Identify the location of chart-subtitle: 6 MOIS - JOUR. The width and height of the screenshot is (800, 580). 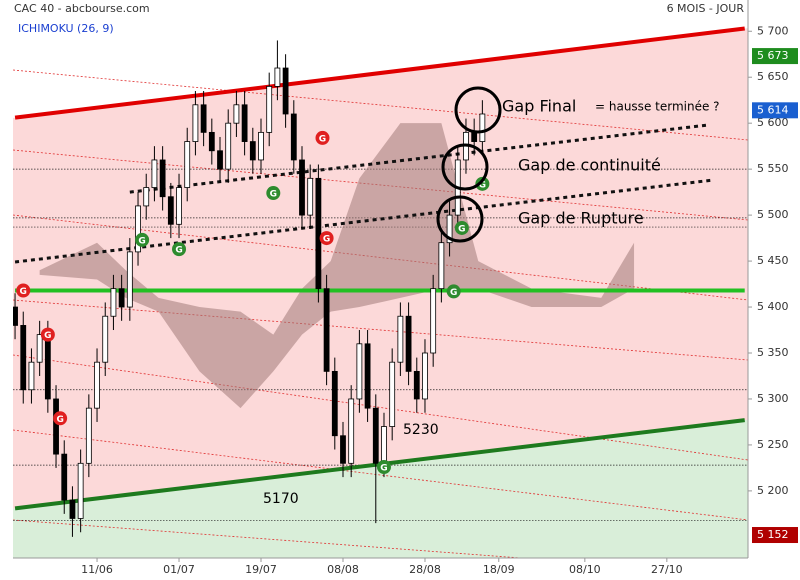
(706, 8).